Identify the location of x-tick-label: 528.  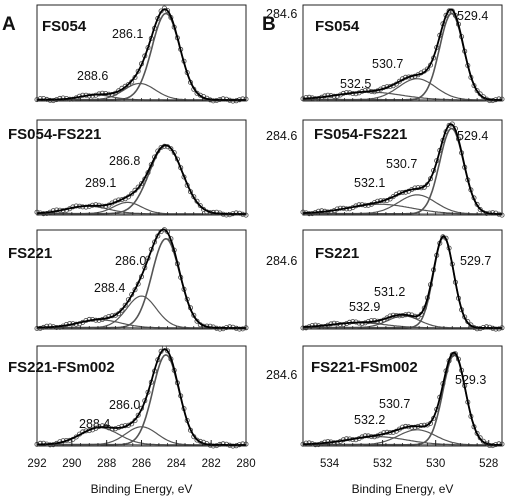
(488, 464).